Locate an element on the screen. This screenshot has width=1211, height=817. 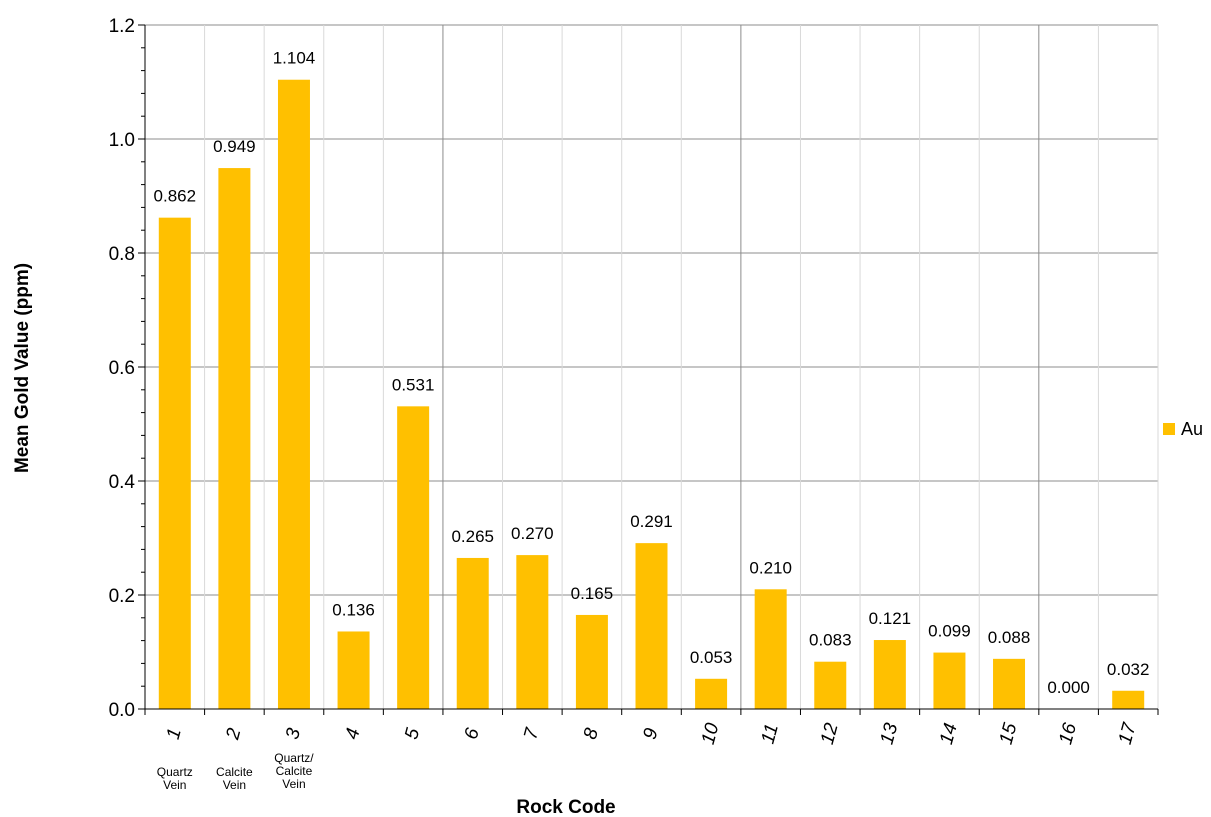
x-axis-title: Rock Code is located at coordinates (565, 807).